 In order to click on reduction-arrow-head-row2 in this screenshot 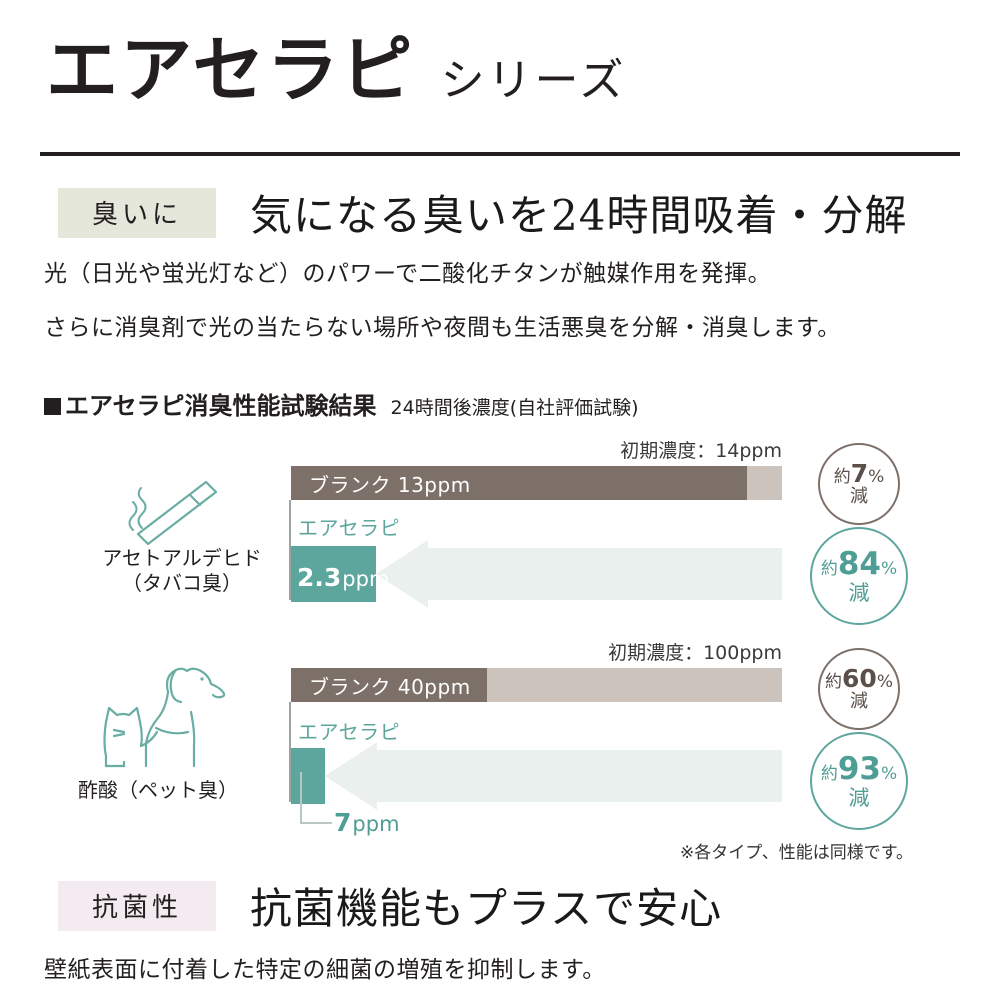, I will do `click(351, 776)`.